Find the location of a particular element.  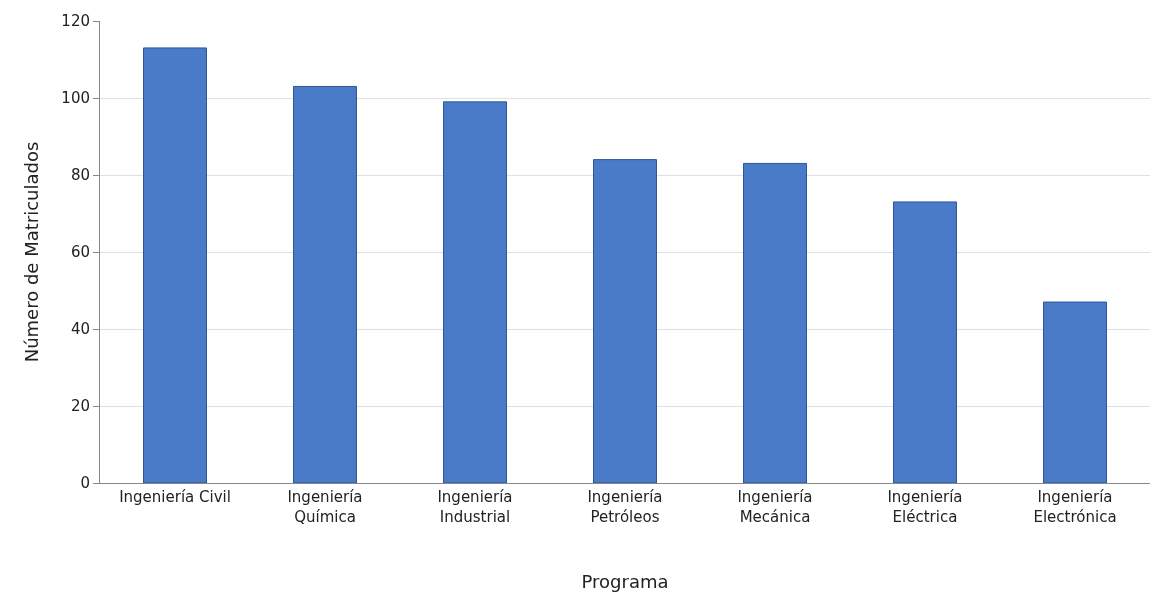

x-tick-label: Ingeniería Eléctrica is located at coordinates (925, 507).